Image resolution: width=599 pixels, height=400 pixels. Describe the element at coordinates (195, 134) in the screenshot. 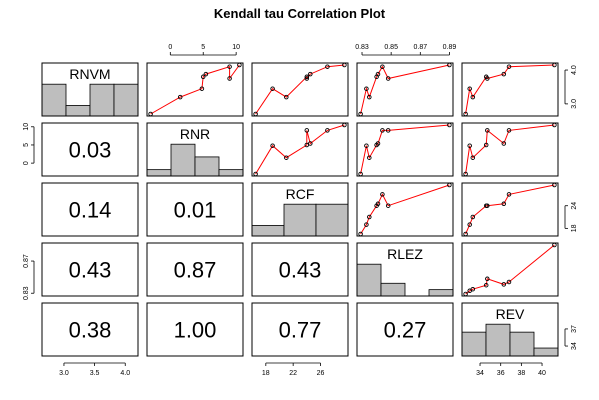

I see `variable-label-rnr: RNR` at that location.